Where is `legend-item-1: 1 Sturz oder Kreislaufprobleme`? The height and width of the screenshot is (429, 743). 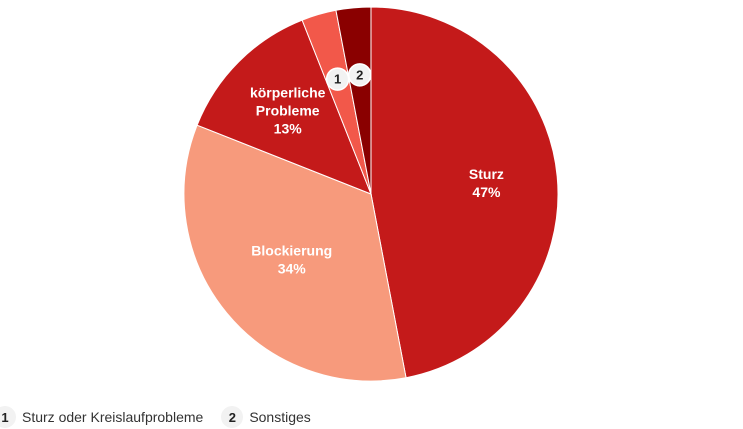 legend-item-1: 1 Sturz oder Kreislaufprobleme is located at coordinates (101, 417).